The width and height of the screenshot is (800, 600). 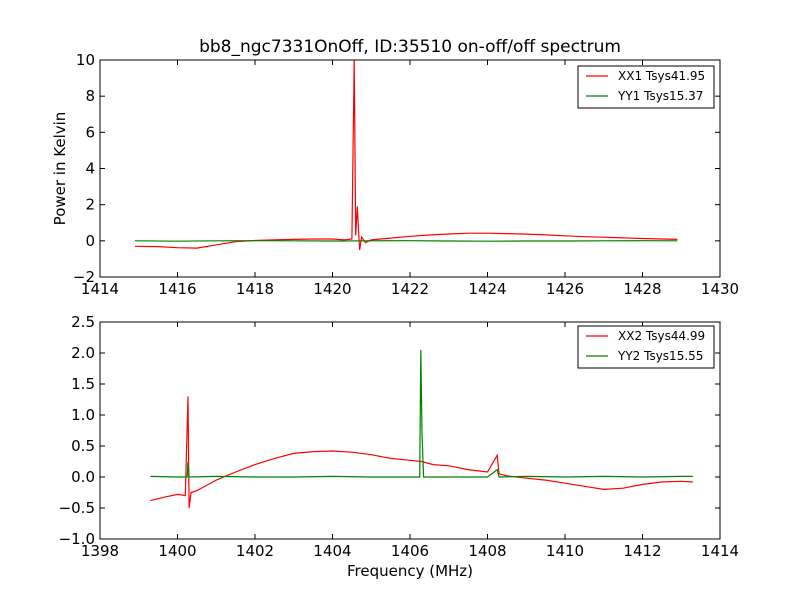 What do you see at coordinates (177, 289) in the screenshot?
I see `x-tick-label: 1416` at bounding box center [177, 289].